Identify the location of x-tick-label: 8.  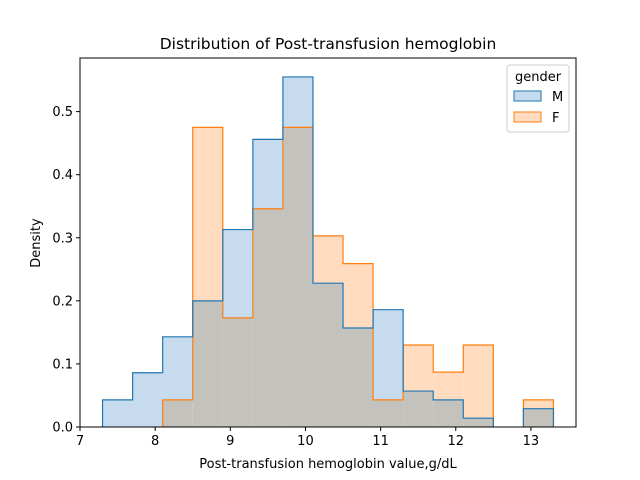
(155, 441).